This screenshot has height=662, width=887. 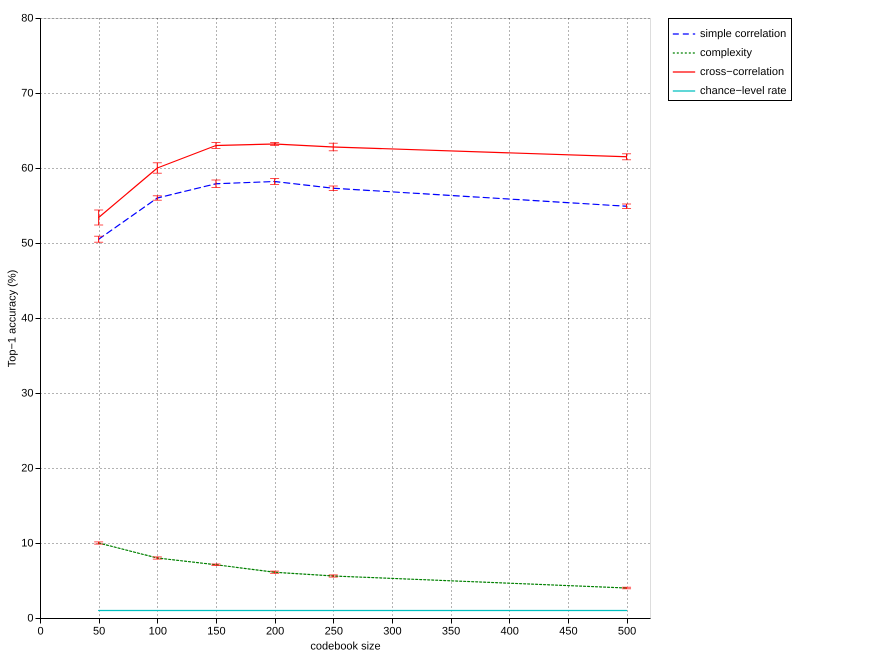 What do you see at coordinates (568, 632) in the screenshot?
I see `x-tick-label: 450` at bounding box center [568, 632].